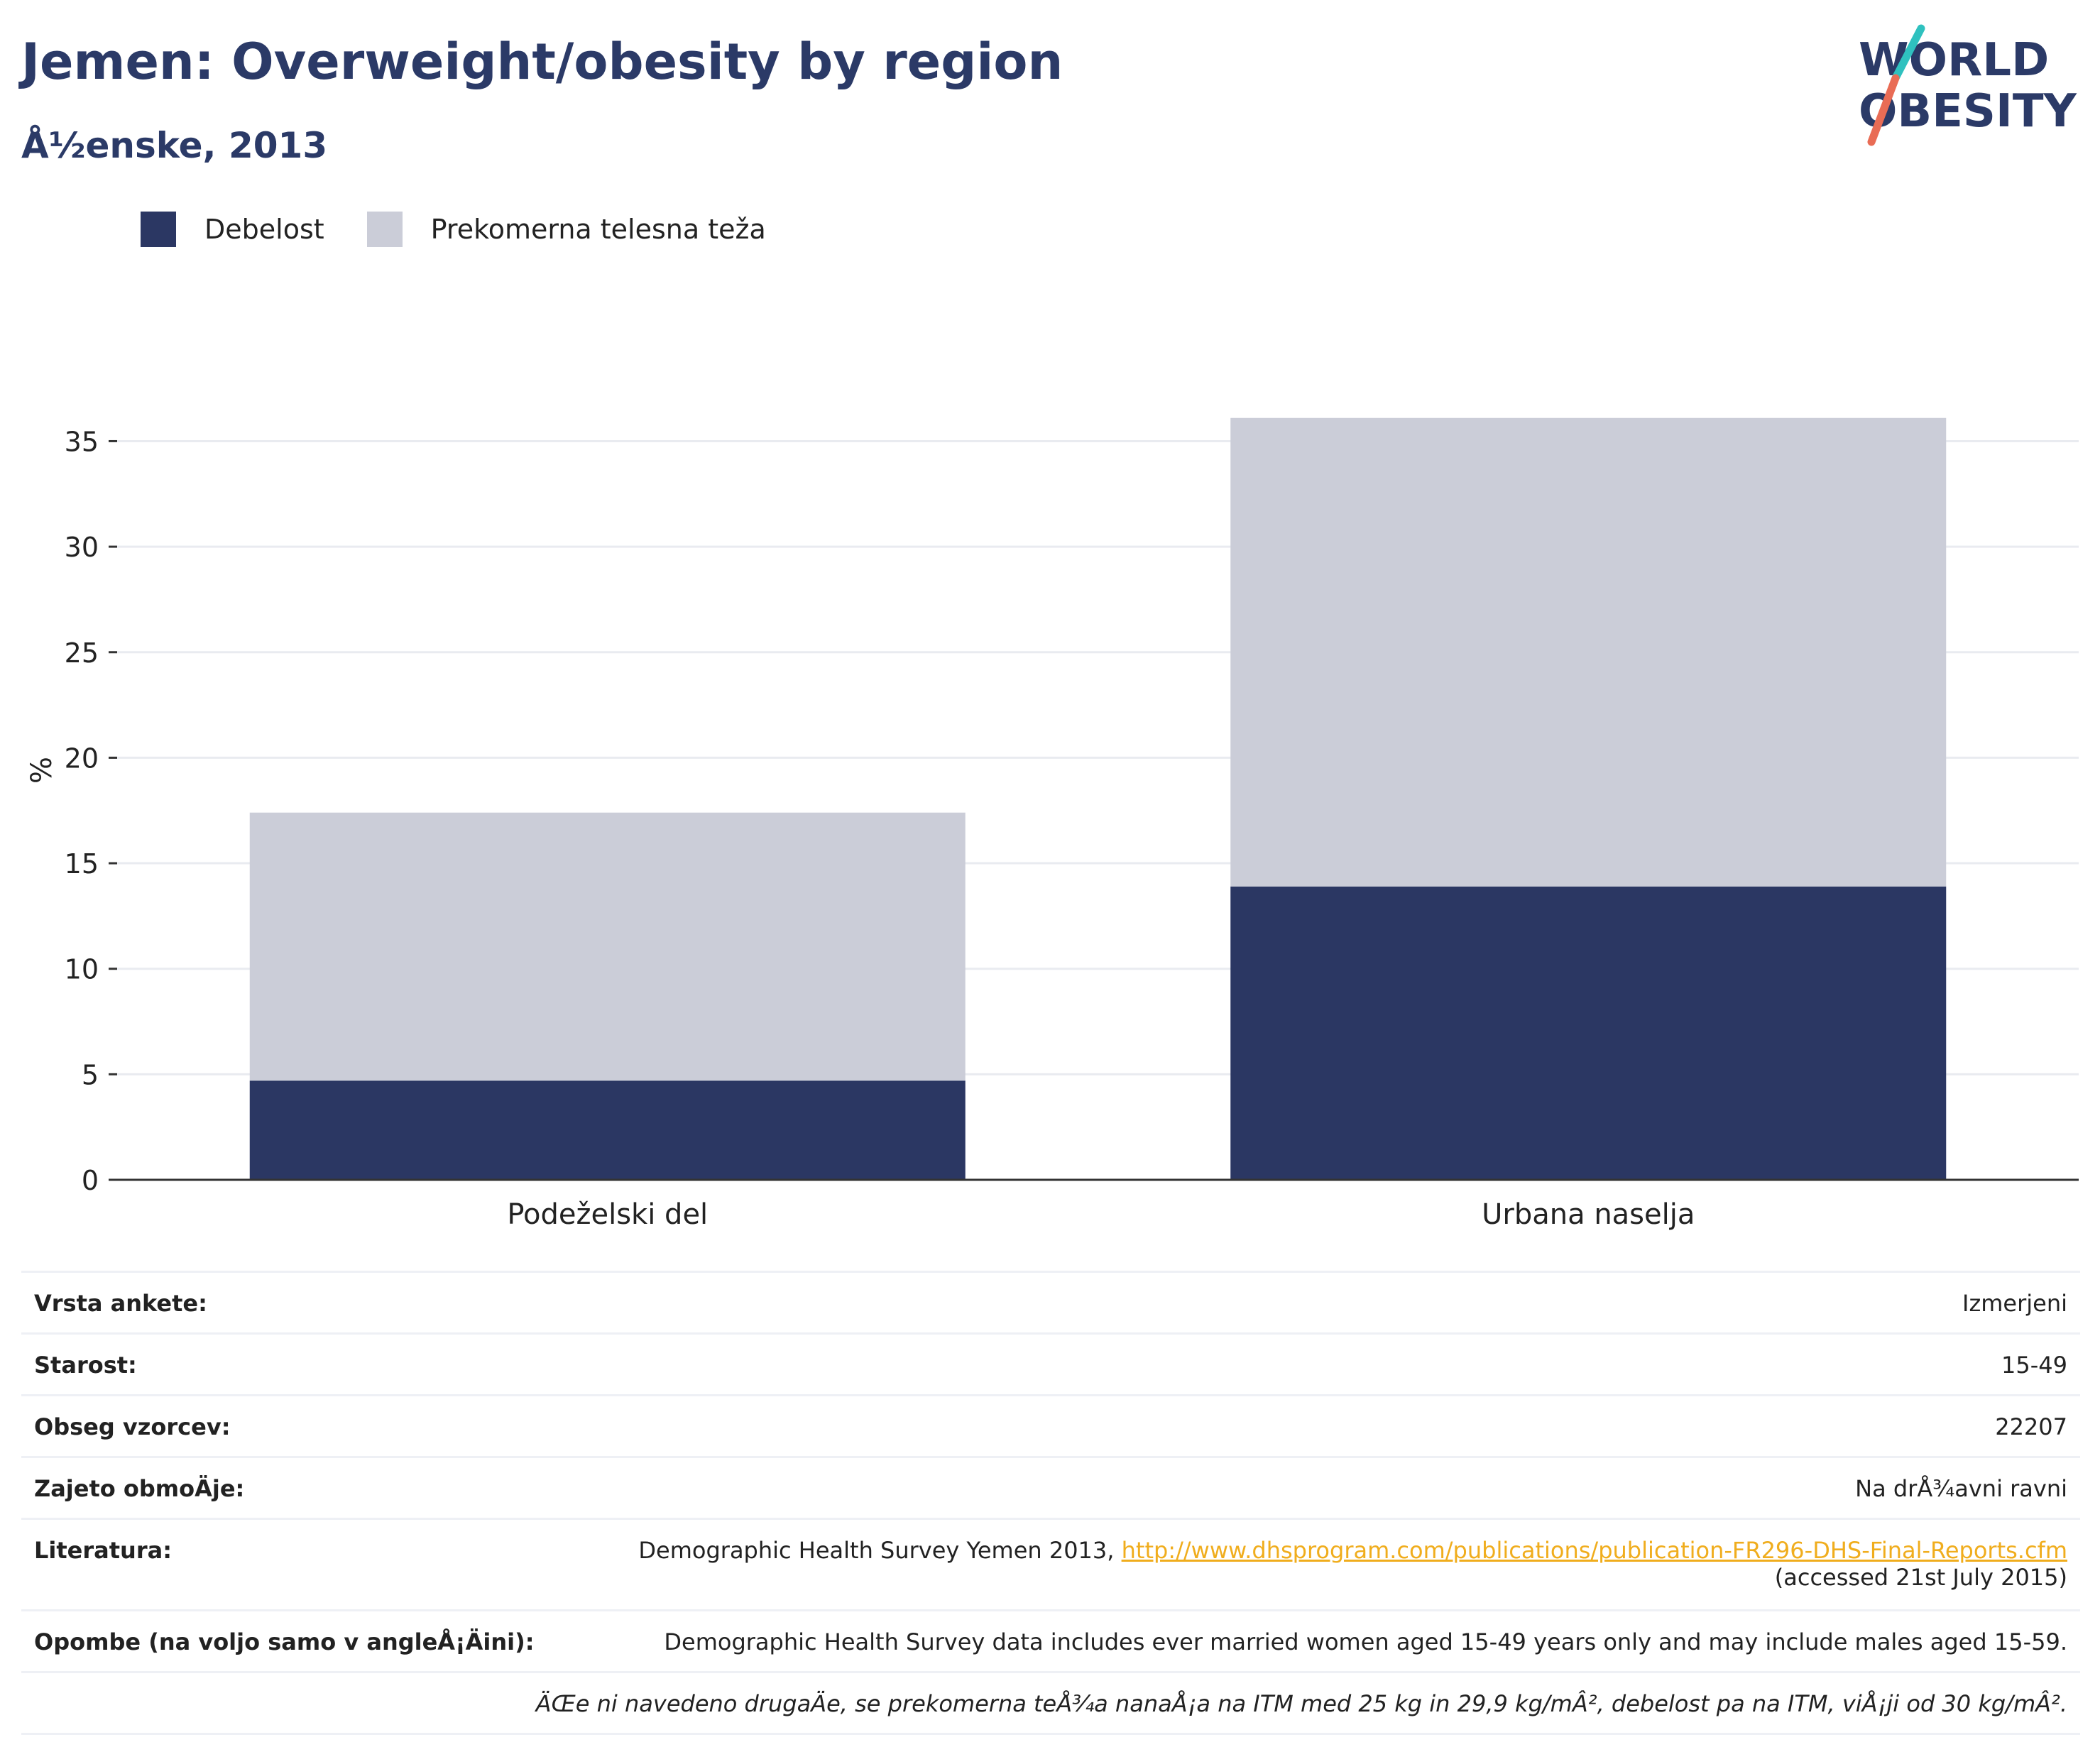 The width and height of the screenshot is (2100, 1747). I want to click on logo-word-world: WORLD, so click(1954, 60).